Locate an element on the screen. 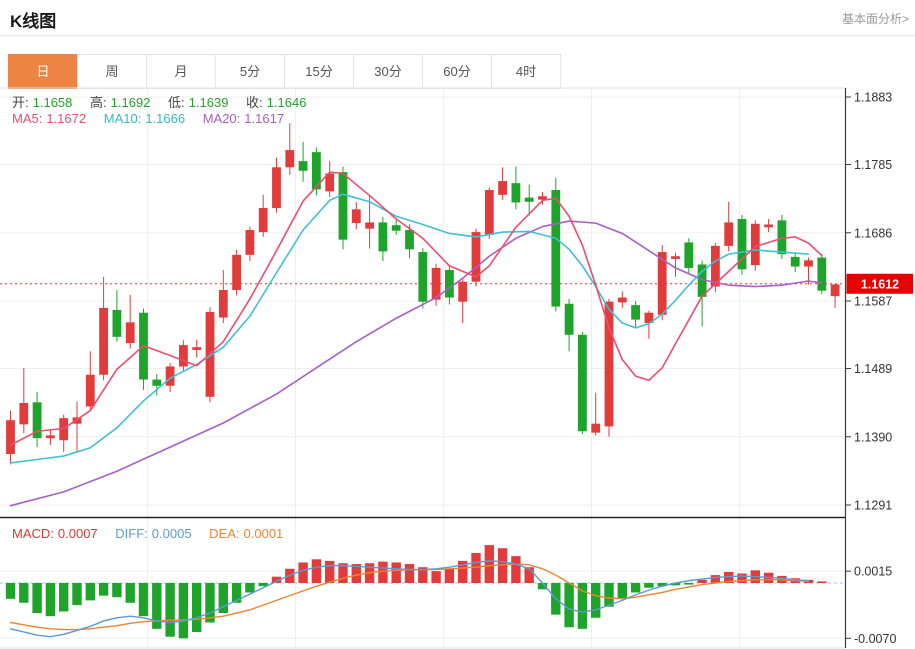  macd-value: 0.0007 is located at coordinates (77, 533).